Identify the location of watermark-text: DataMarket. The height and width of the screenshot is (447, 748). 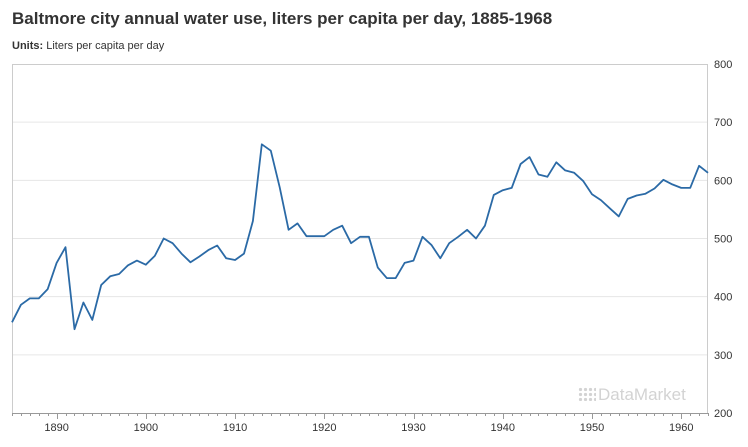
(642, 394).